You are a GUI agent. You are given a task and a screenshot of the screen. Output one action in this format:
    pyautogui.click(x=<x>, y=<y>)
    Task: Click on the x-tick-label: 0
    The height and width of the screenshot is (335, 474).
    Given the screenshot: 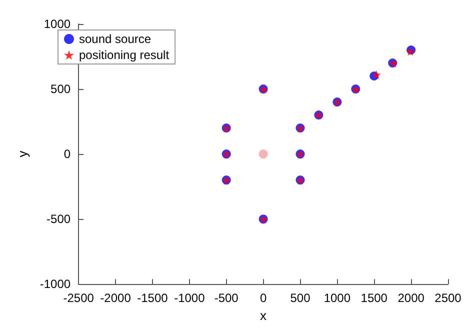 What is the action you would take?
    pyautogui.click(x=263, y=298)
    